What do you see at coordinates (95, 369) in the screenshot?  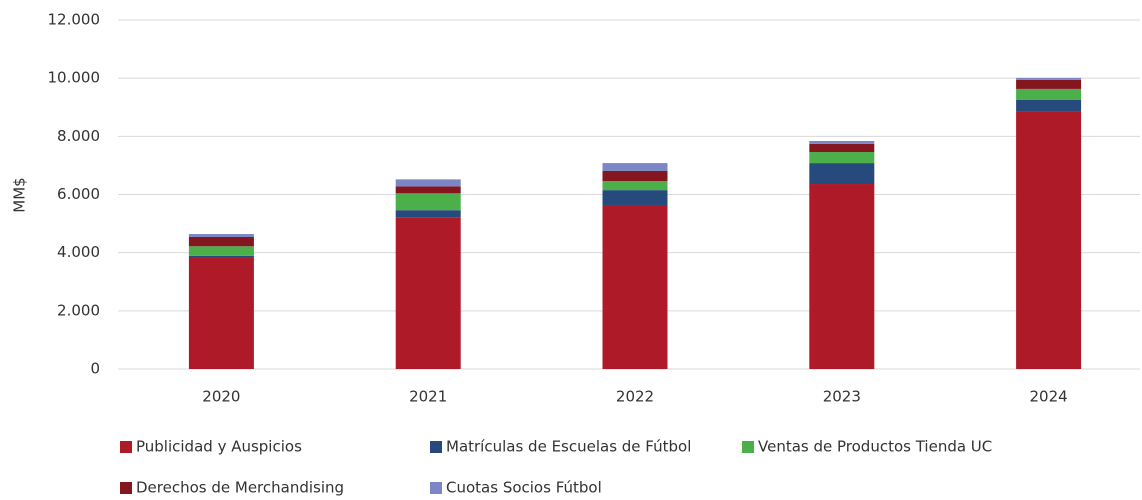 I see `y-tick-label: 0` at bounding box center [95, 369].